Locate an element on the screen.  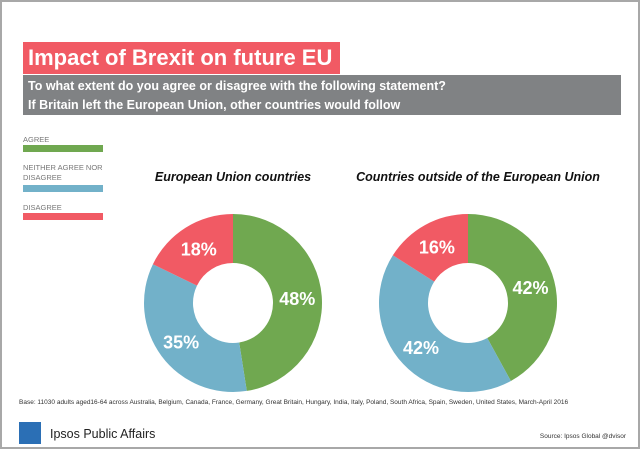
page-title: Impact of Brexit on future EU is located at coordinates (182, 58).